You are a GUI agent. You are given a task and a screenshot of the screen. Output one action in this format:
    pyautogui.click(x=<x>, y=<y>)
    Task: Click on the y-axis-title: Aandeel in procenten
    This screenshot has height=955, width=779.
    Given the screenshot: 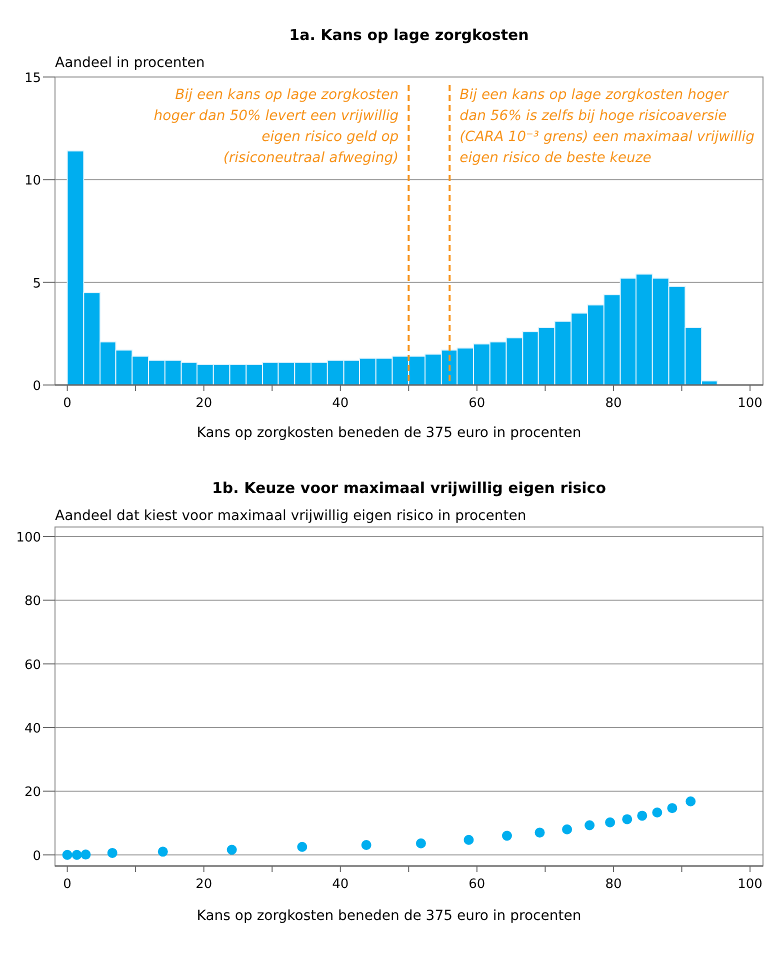 What is the action you would take?
    pyautogui.click(x=130, y=63)
    